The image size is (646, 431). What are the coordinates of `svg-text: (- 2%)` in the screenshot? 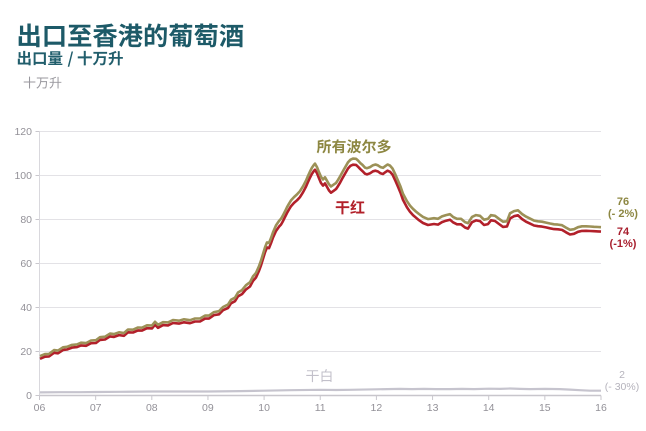 It's located at (623, 214).